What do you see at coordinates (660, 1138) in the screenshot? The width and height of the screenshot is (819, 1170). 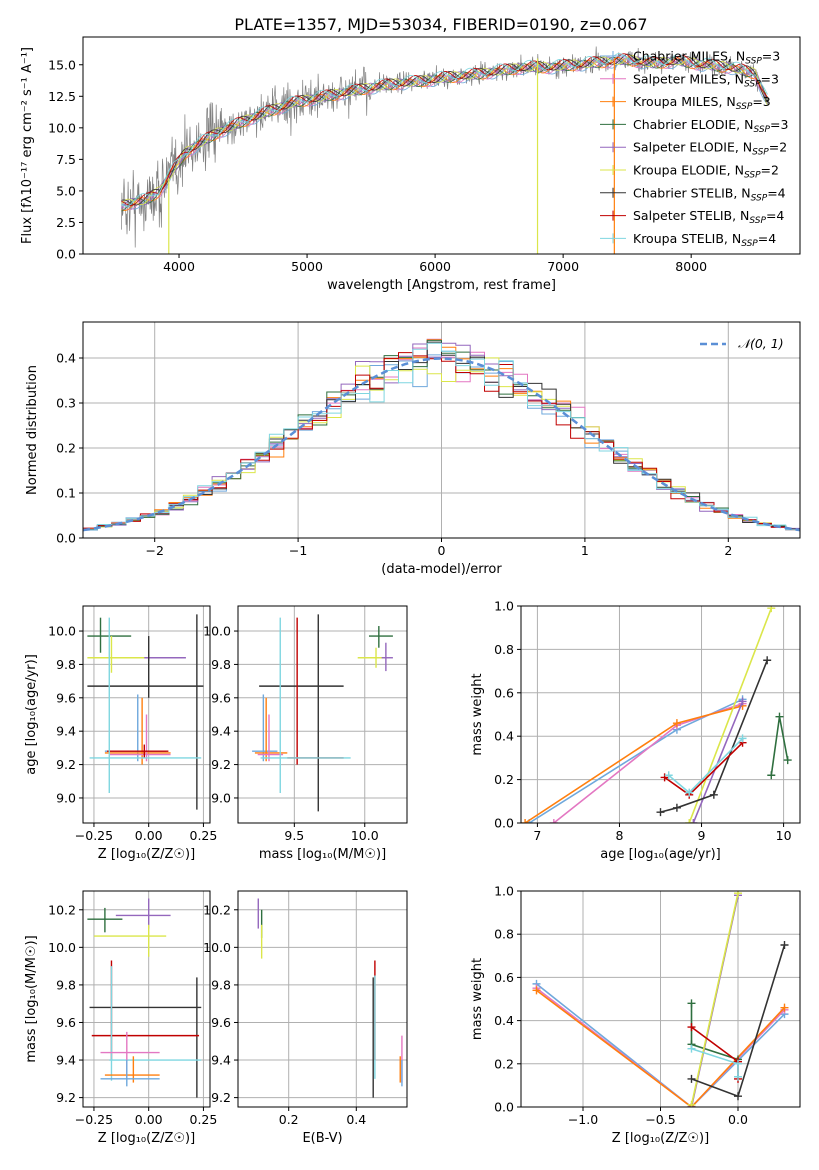 I see `x-axis-label: Z [log₁₀(Z/Z☉)]` at bounding box center [660, 1138].